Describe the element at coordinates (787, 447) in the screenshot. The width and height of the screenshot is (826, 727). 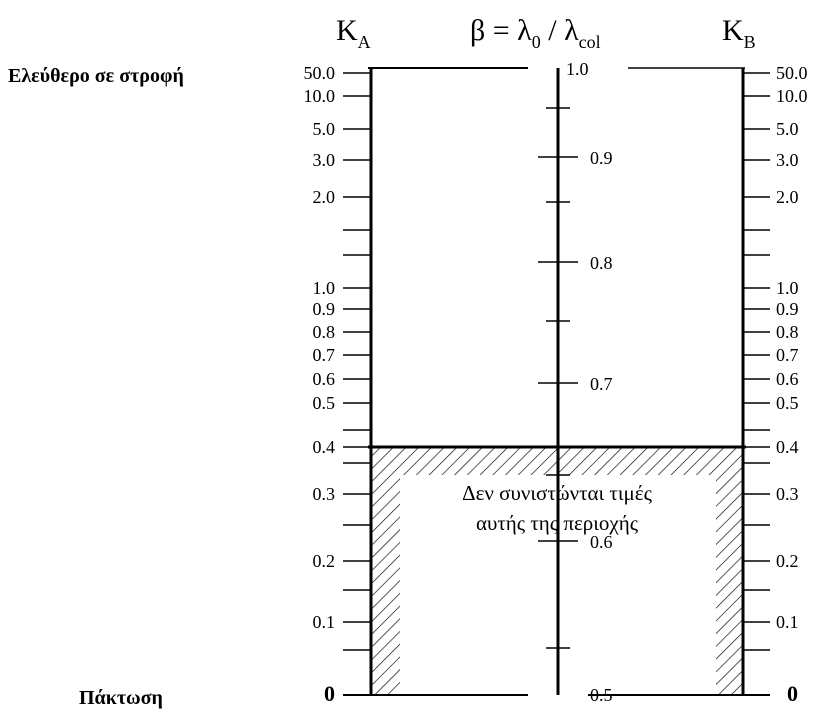
I see `kb-tick-label: 0.4` at that location.